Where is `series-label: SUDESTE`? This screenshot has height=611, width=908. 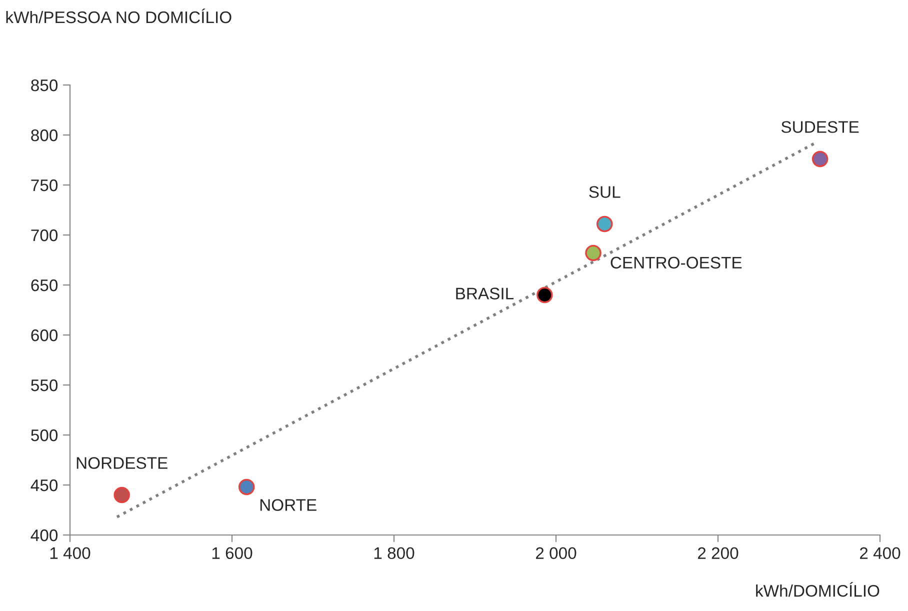 series-label: SUDESTE is located at coordinates (820, 127).